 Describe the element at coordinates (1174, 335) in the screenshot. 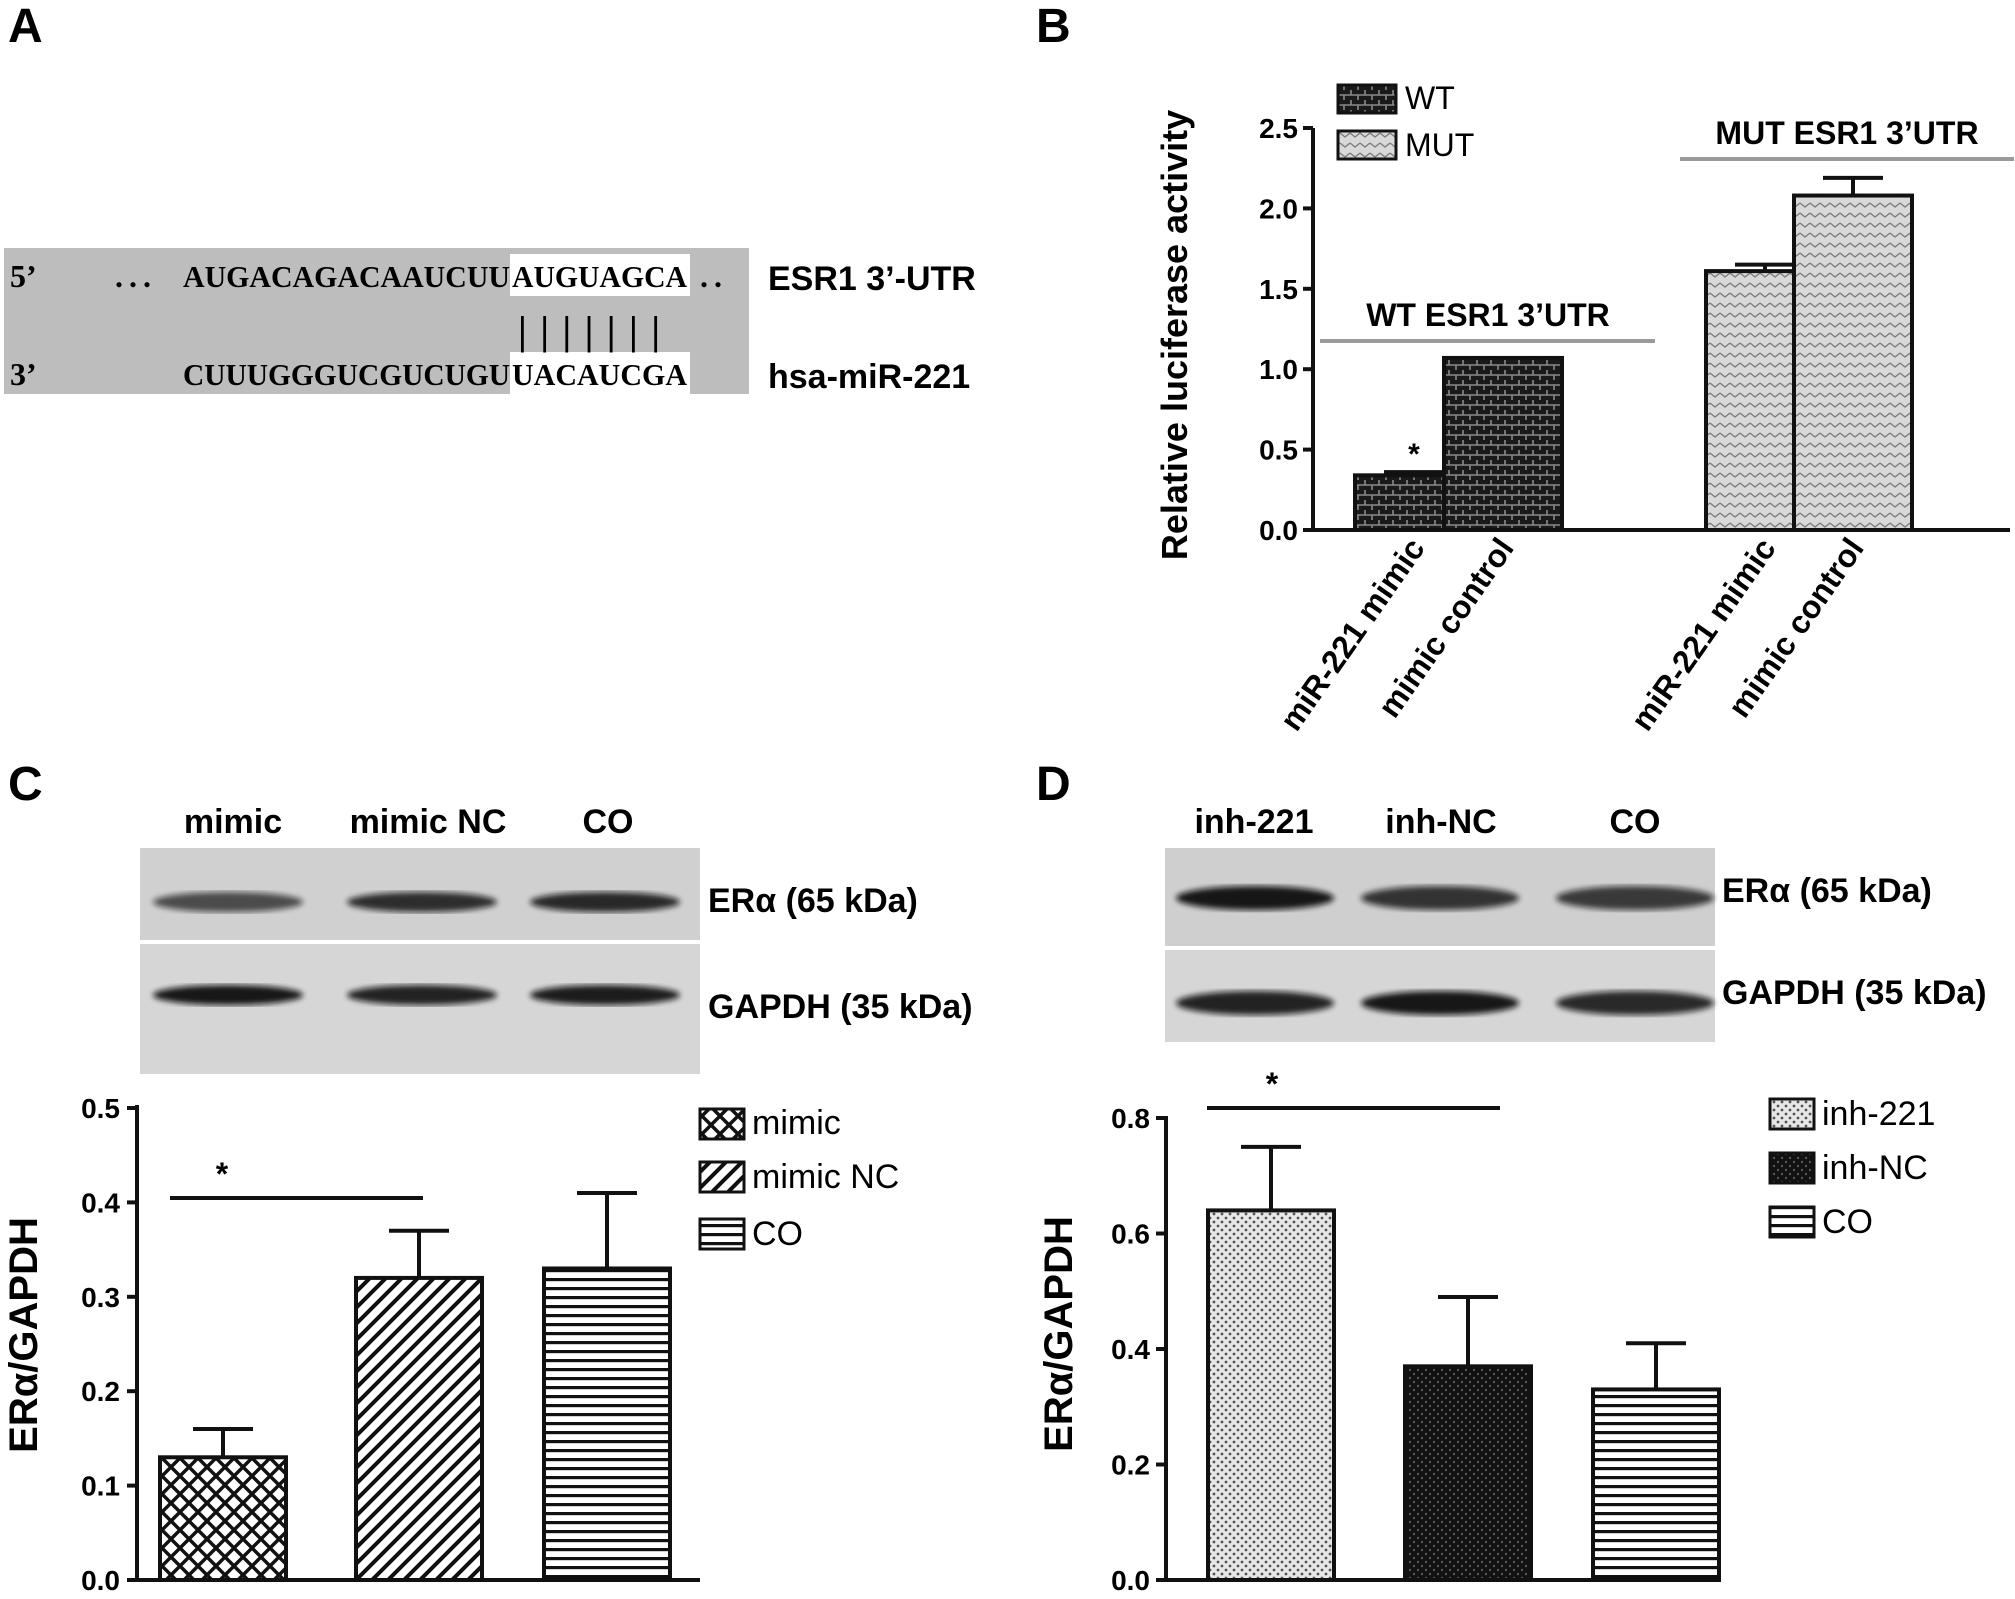

I see `y-axis-label-b: Relative luciferase activity` at that location.